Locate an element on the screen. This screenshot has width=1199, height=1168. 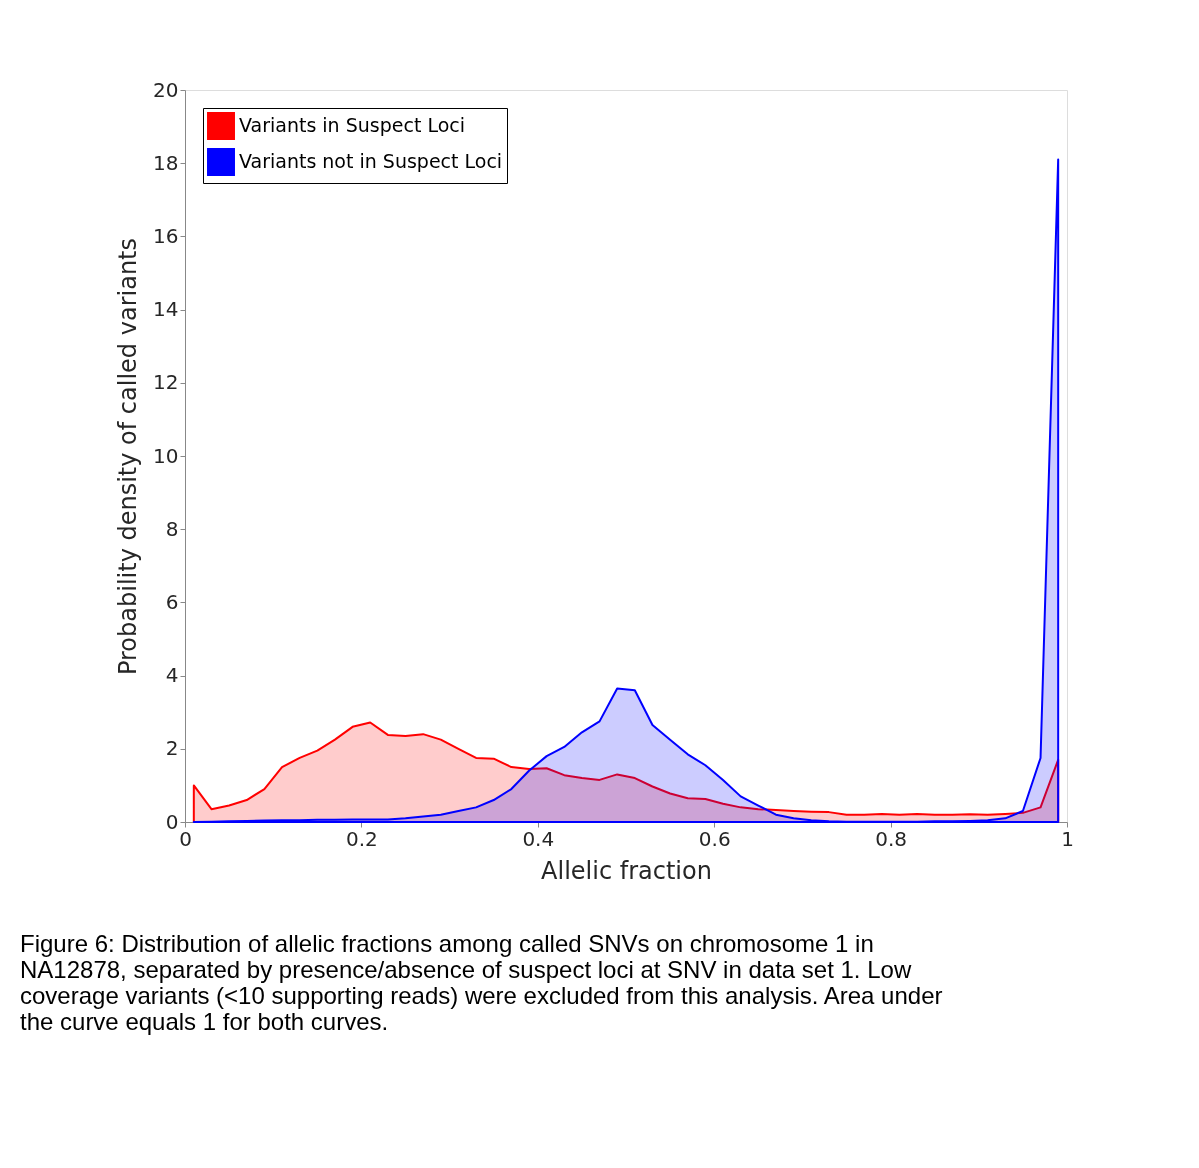
x-tick-label: 1 is located at coordinates (1067, 838).